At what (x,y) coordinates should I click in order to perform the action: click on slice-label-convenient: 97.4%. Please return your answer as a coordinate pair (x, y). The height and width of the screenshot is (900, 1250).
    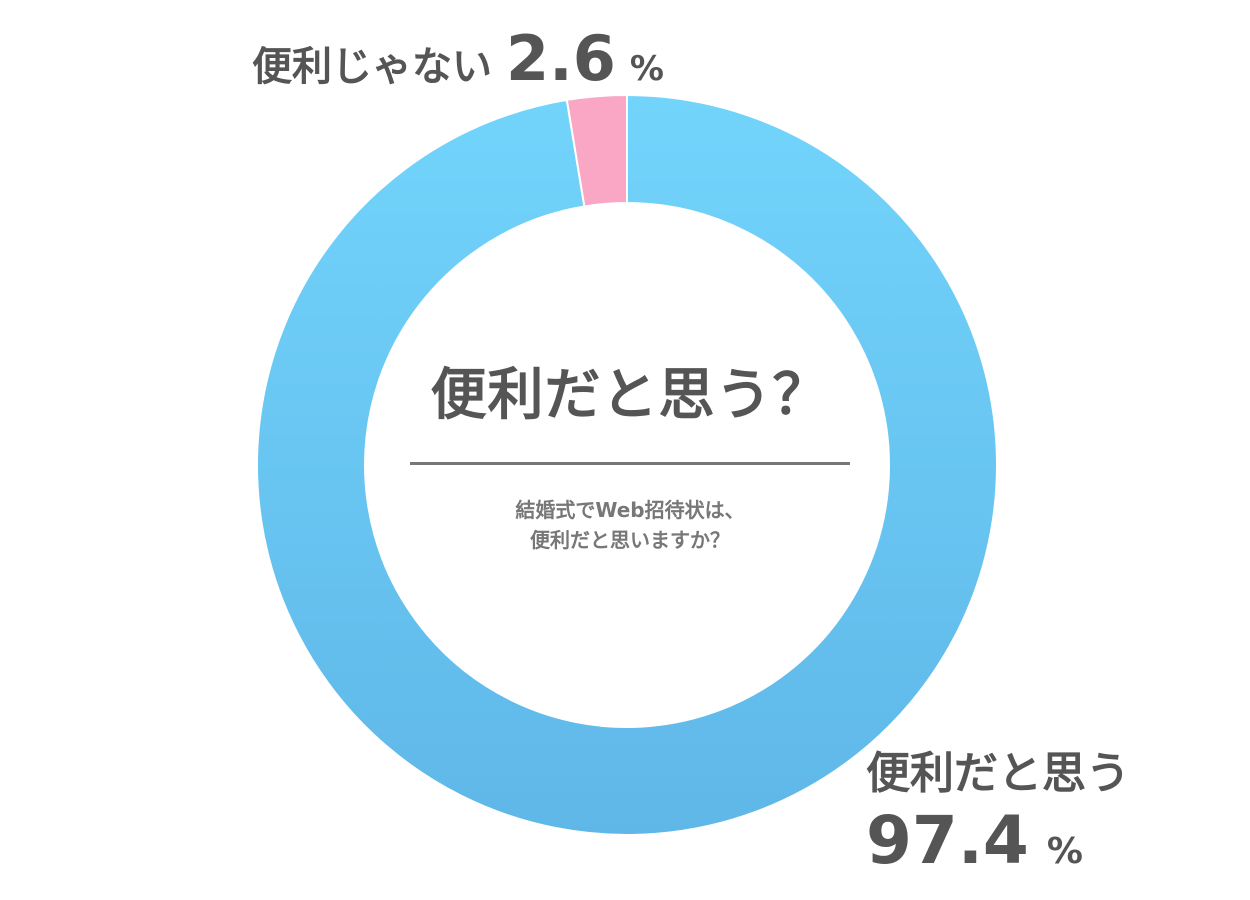
    Looking at the image, I should click on (974, 841).